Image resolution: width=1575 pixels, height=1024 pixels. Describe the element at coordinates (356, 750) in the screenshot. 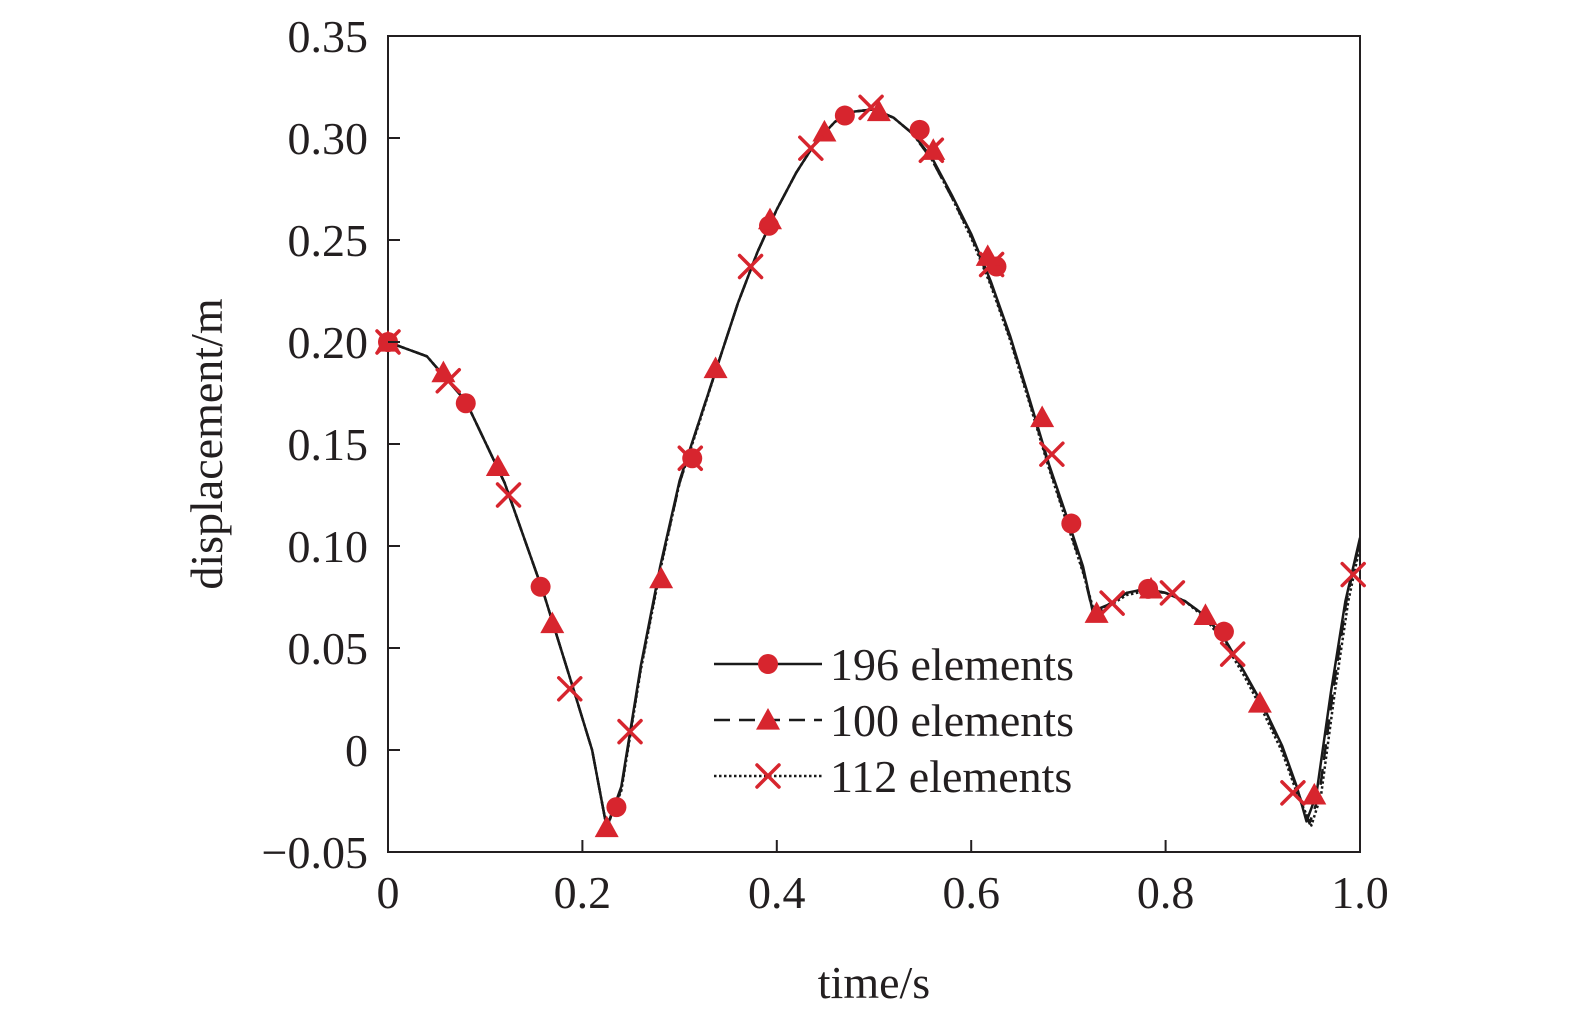

I see `y-tick-label: 0` at that location.